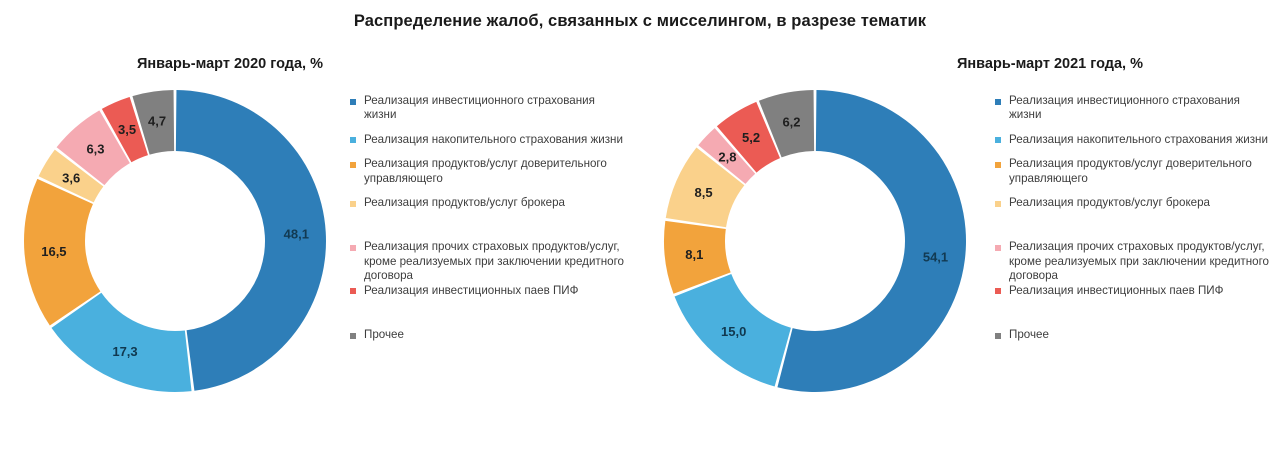 Image resolution: width=1280 pixels, height=452 pixels. I want to click on slice-value-label: 2,8, so click(727, 156).